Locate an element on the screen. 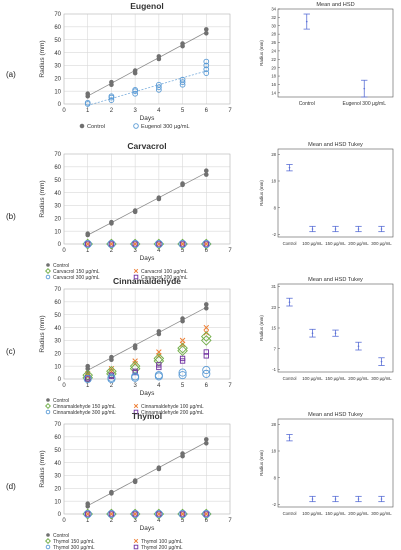  chart-title: Thymol is located at coordinates (147, 416).